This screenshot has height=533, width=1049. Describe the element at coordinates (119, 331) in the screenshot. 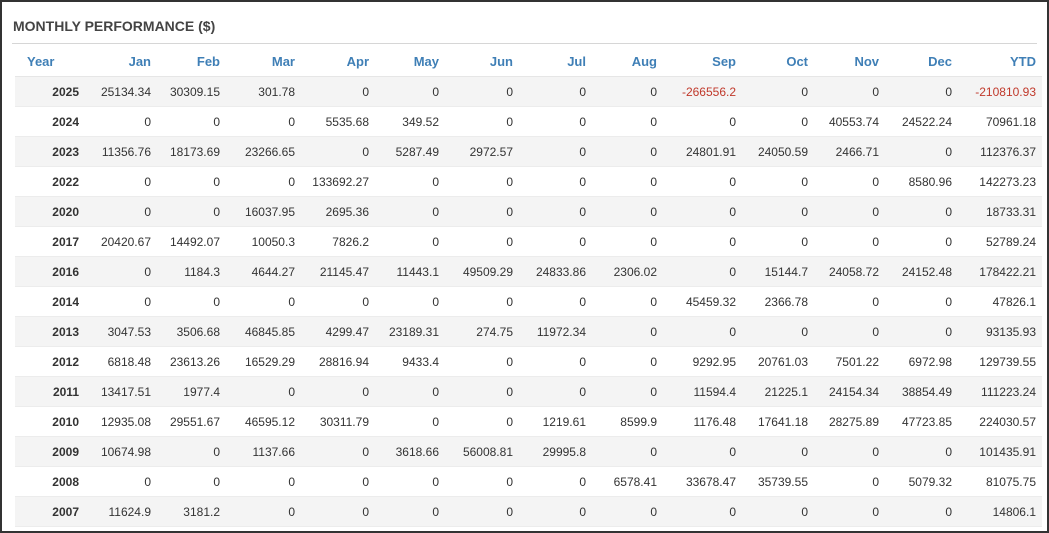

I see `cell-jan: 3047.53` at that location.